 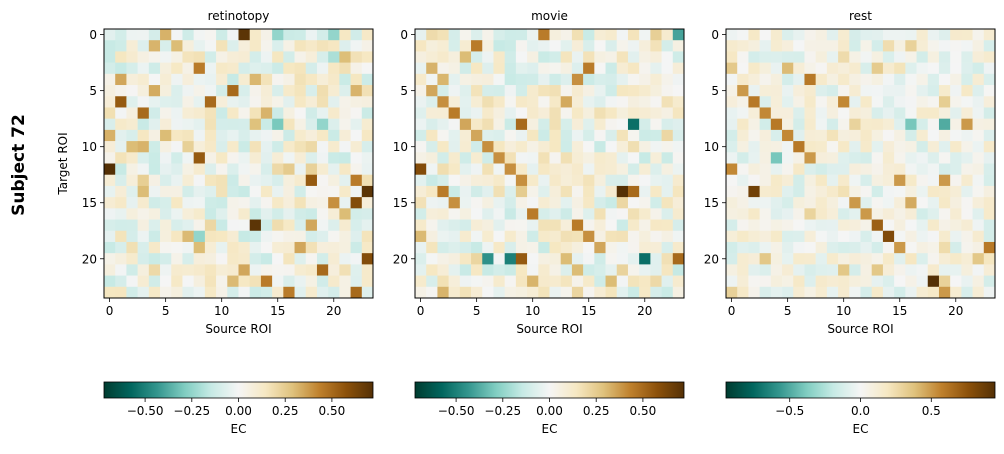 I want to click on colorbar: −0.5 0.0 0.5EC, so click(x=860, y=408).